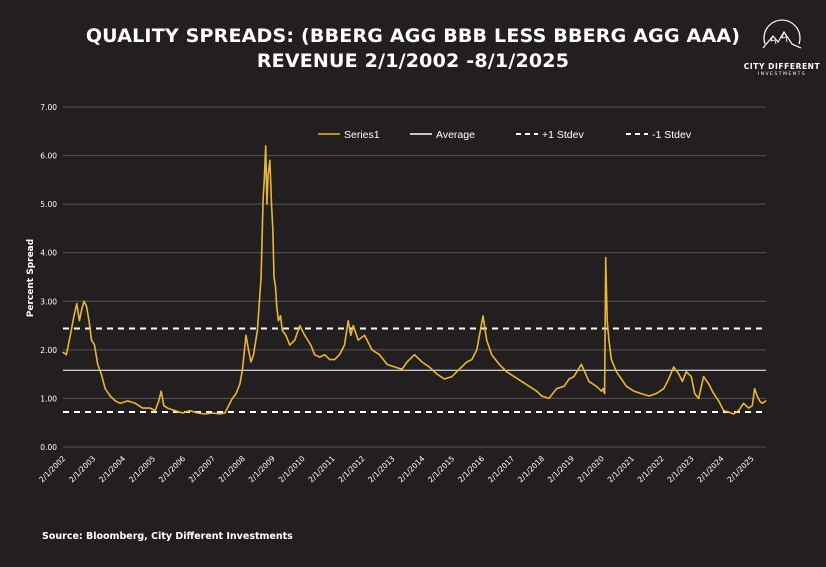 This screenshot has height=567, width=826. What do you see at coordinates (381, 469) in the screenshot?
I see `x-tick-label: 2/1/2013` at bounding box center [381, 469].